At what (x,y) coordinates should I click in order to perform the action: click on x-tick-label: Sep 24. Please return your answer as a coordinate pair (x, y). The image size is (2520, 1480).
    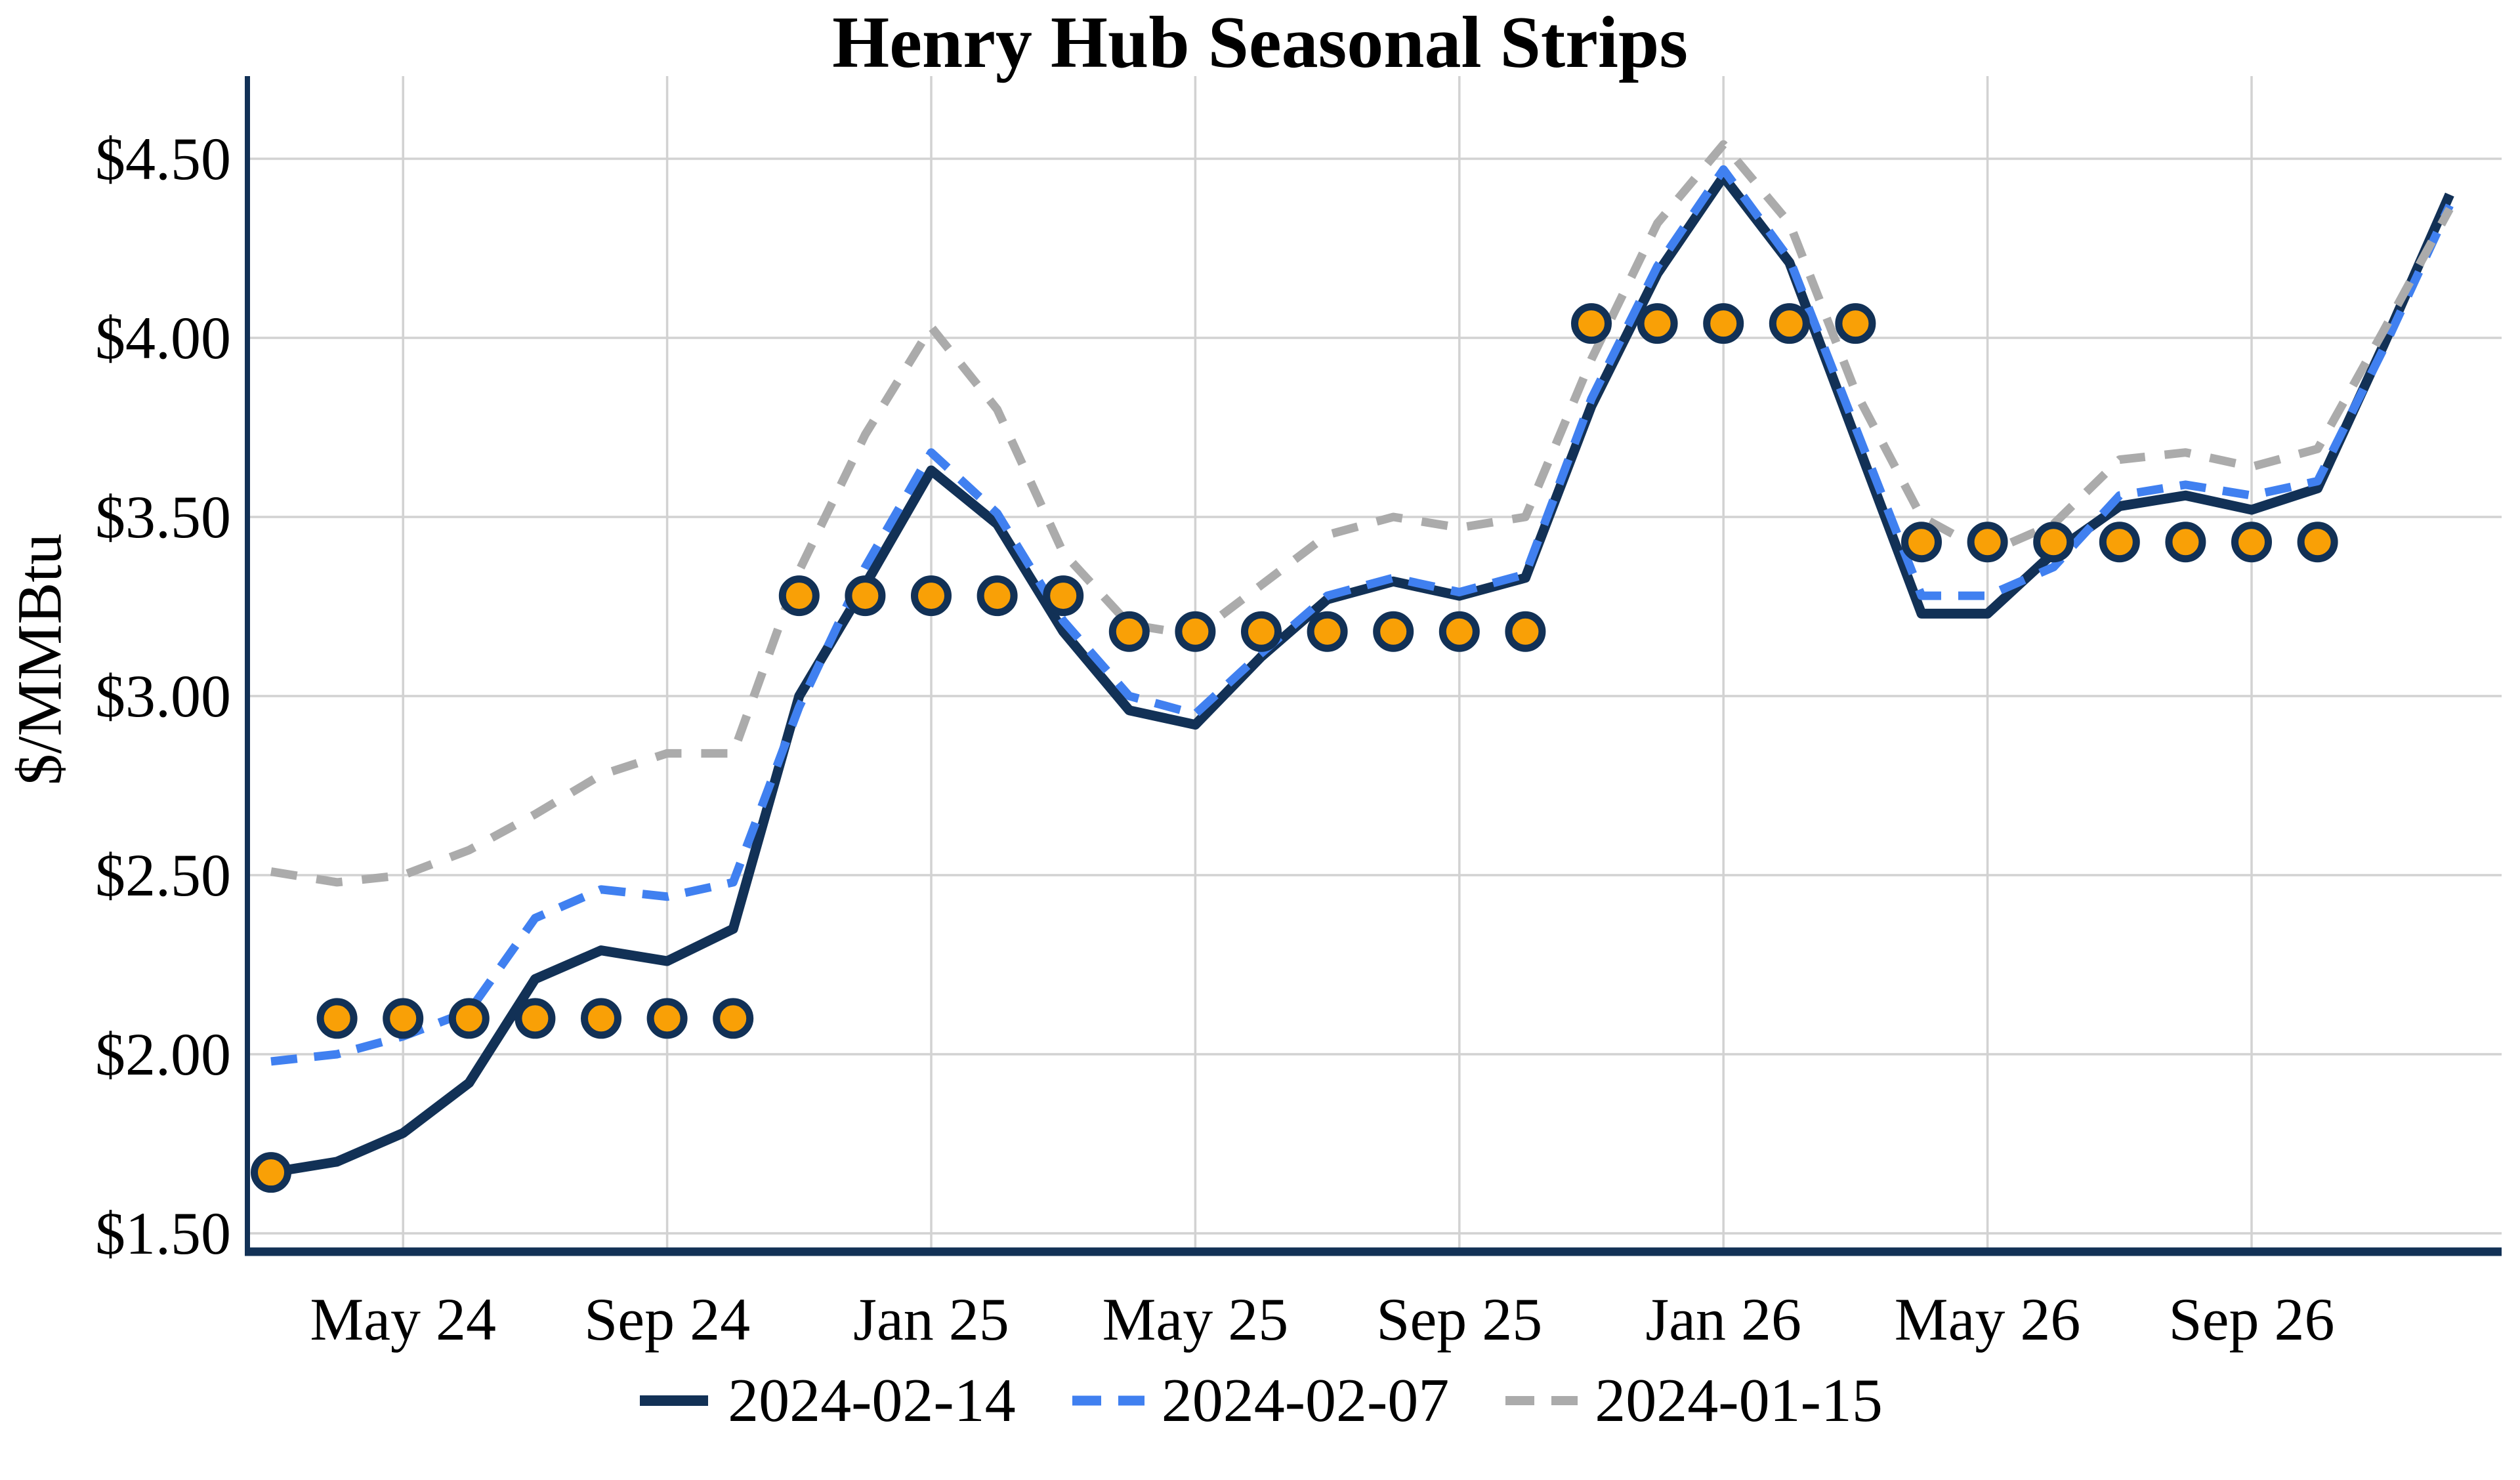
    Looking at the image, I should click on (667, 1319).